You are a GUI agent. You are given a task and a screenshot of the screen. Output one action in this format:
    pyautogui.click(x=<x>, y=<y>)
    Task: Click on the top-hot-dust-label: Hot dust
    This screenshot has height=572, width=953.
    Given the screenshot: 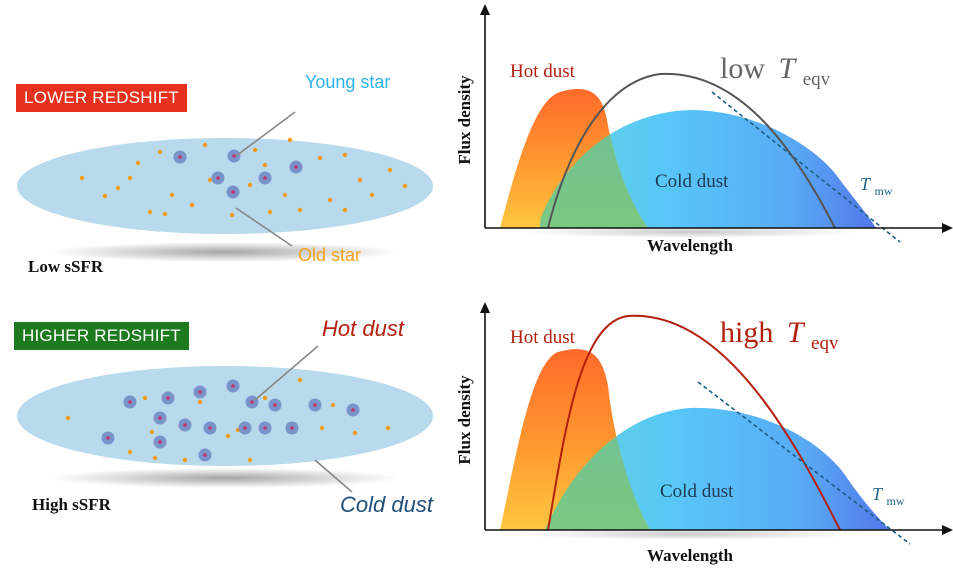 What is the action you would take?
    pyautogui.click(x=543, y=71)
    